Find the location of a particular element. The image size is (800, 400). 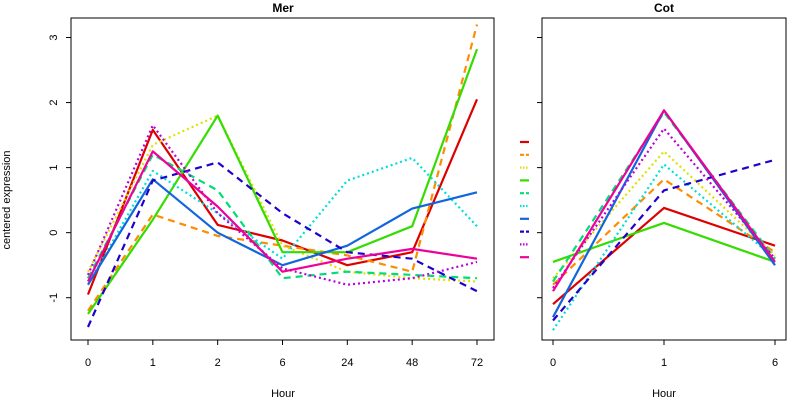

cot-panel-title: Cot is located at coordinates (664, 8).